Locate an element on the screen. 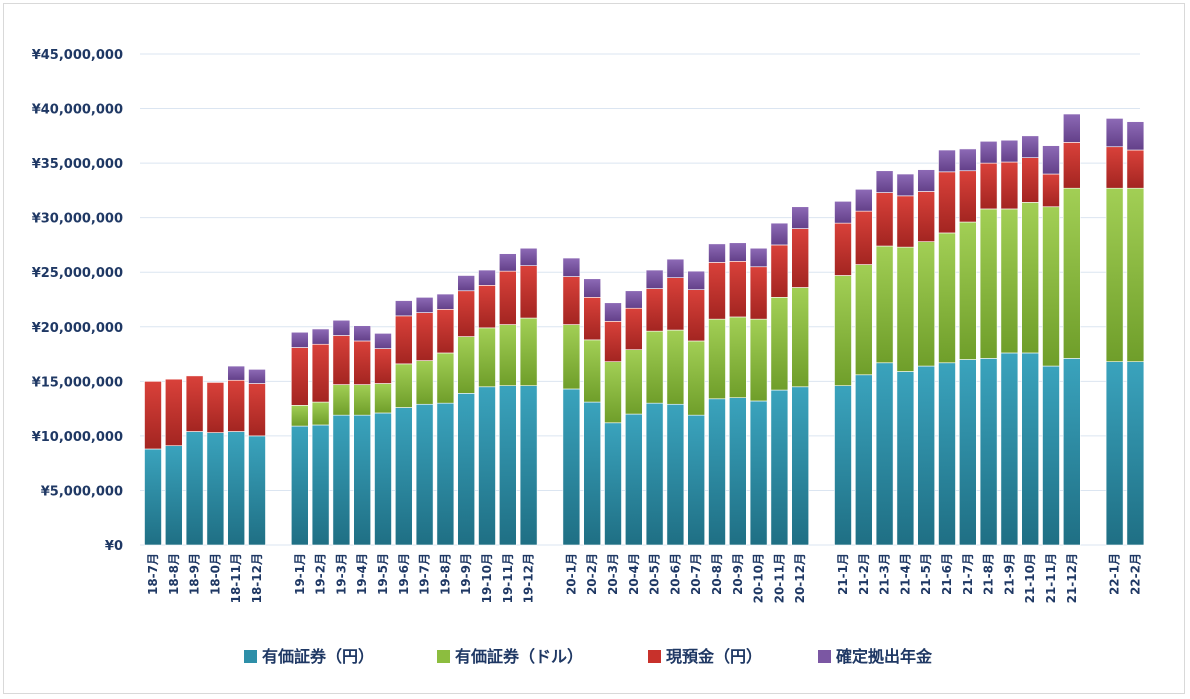 The image size is (1190, 699). legend: 有価証券（円） 有価証券（ドル） 現預金（円） 確定拠出年金 is located at coordinates (588, 656).